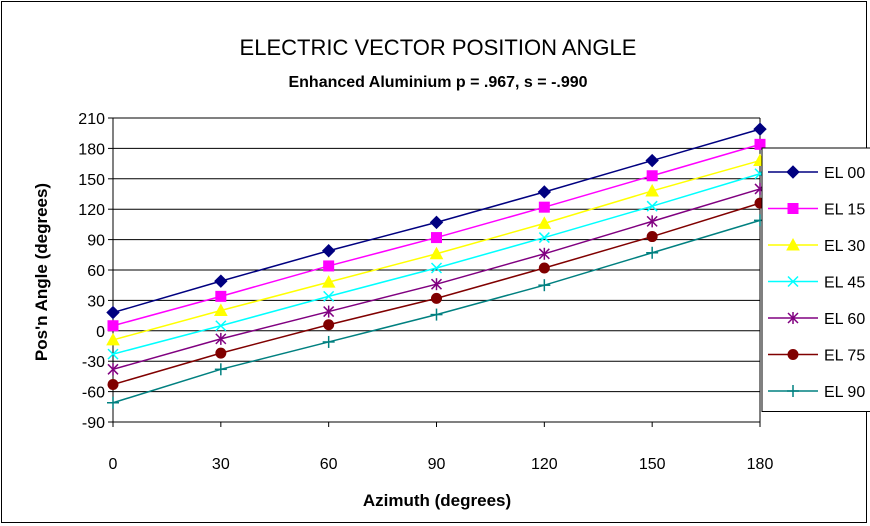  Describe the element at coordinates (329, 464) in the screenshot. I see `x-tick-label: 60` at that location.